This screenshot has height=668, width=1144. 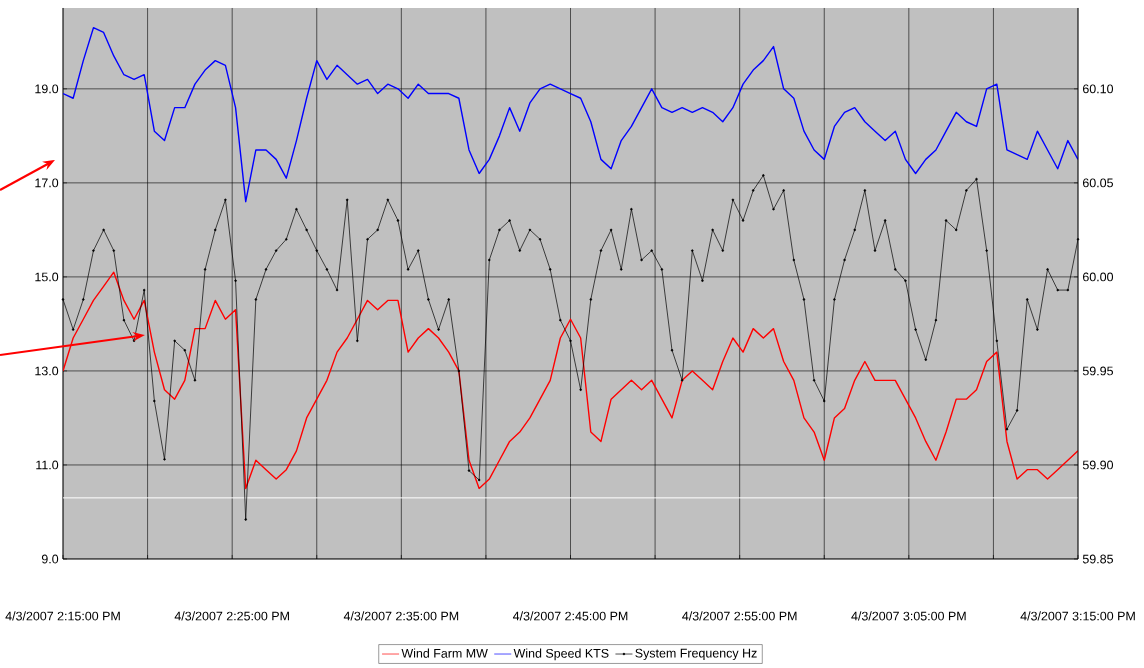 I want to click on y2-tick-label: 59.90, so click(x=1098, y=465).